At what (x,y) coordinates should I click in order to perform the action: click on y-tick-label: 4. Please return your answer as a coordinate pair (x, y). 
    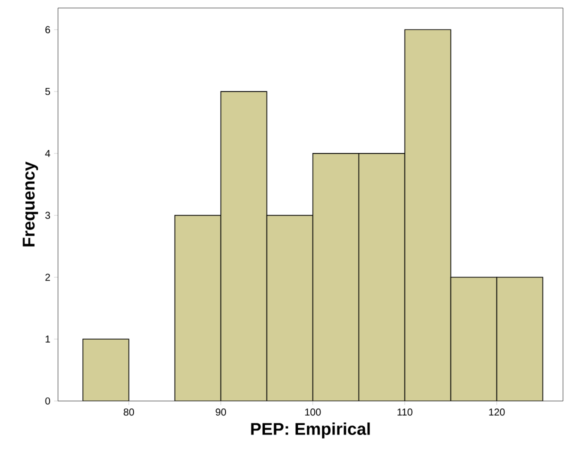
    Looking at the image, I should click on (47, 153).